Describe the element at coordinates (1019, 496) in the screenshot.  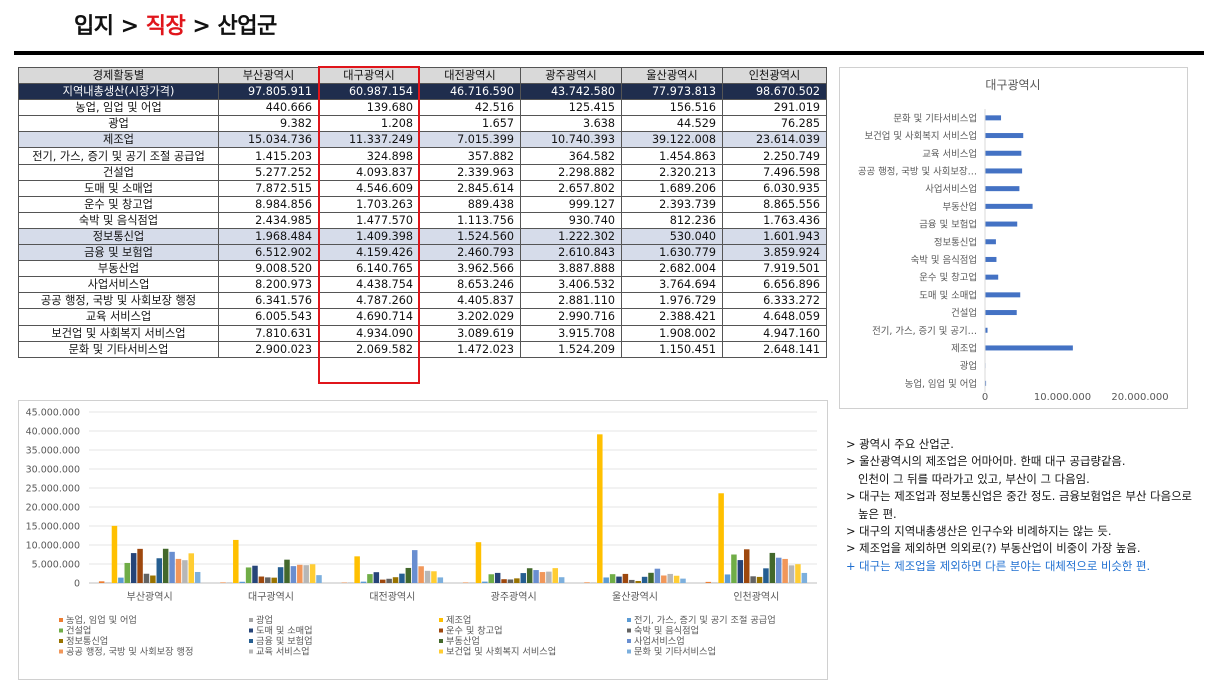
I see `note-line: > 대구는 제조업과 정보통신업은 중간 정도. 금융보험업은 부산 다음으로` at that location.